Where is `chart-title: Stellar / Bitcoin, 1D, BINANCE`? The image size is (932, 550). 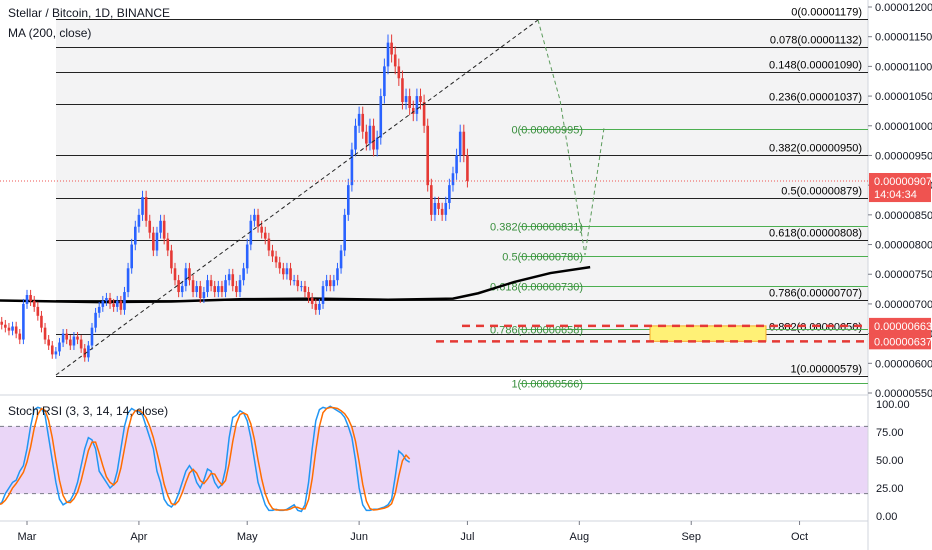
chart-title: Stellar / Bitcoin, 1D, BINANCE is located at coordinates (89, 13).